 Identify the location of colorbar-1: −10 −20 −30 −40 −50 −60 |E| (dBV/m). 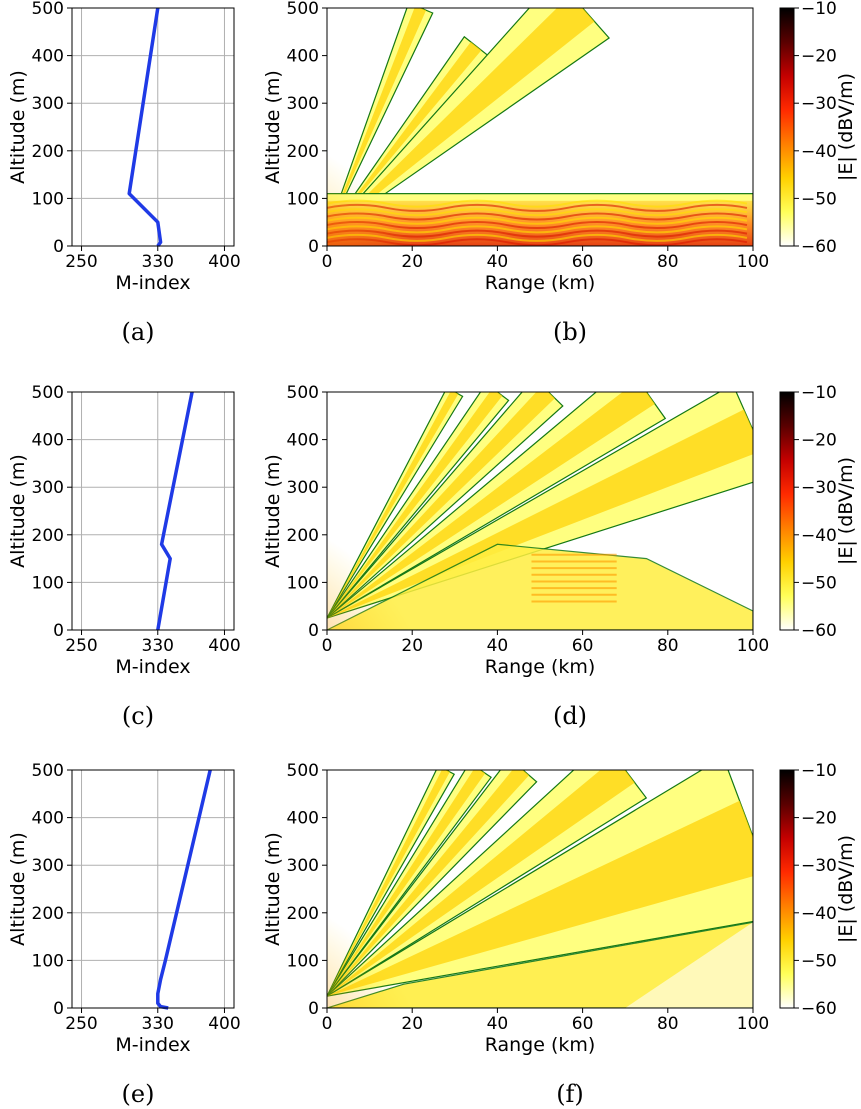
(818, 512).